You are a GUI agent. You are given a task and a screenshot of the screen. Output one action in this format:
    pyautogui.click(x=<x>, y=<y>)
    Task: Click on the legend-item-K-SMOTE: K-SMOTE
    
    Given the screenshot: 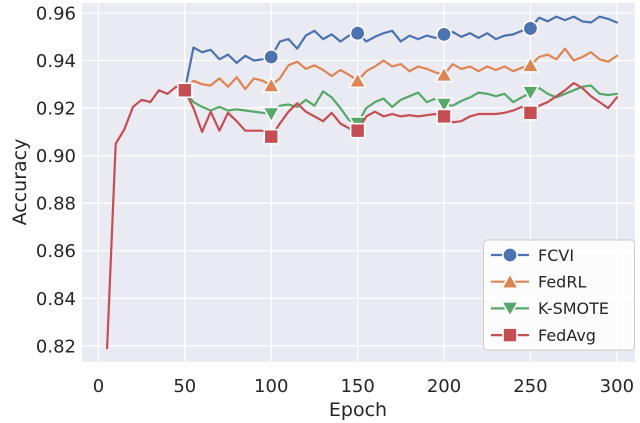 What is the action you would take?
    pyautogui.click(x=550, y=308)
    